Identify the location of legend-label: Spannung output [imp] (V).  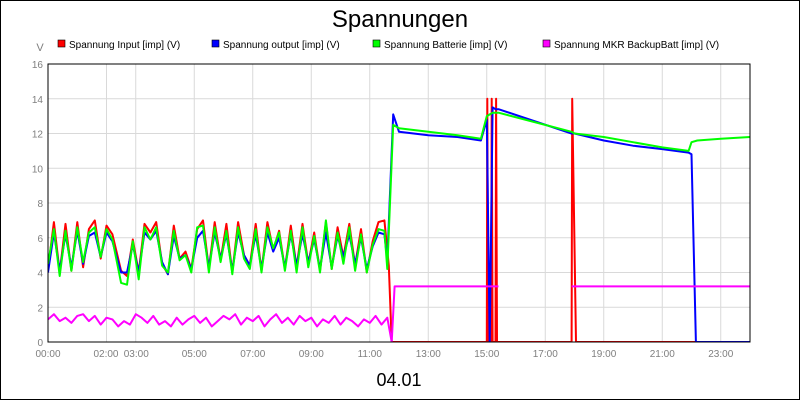
(281, 45).